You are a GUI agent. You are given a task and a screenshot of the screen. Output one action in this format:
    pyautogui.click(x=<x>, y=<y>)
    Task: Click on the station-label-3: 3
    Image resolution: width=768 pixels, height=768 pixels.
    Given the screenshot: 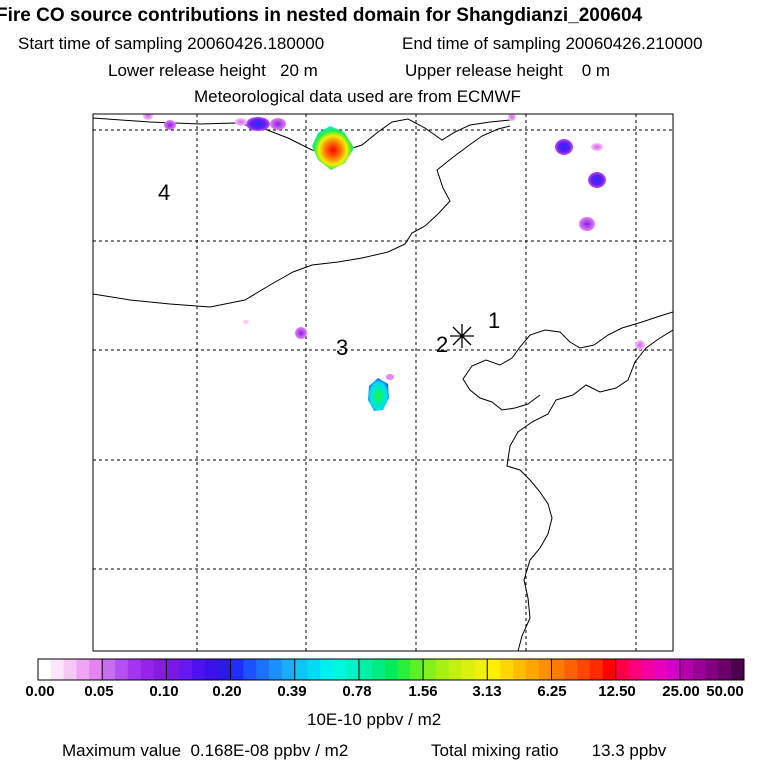 What is the action you would take?
    pyautogui.click(x=342, y=347)
    